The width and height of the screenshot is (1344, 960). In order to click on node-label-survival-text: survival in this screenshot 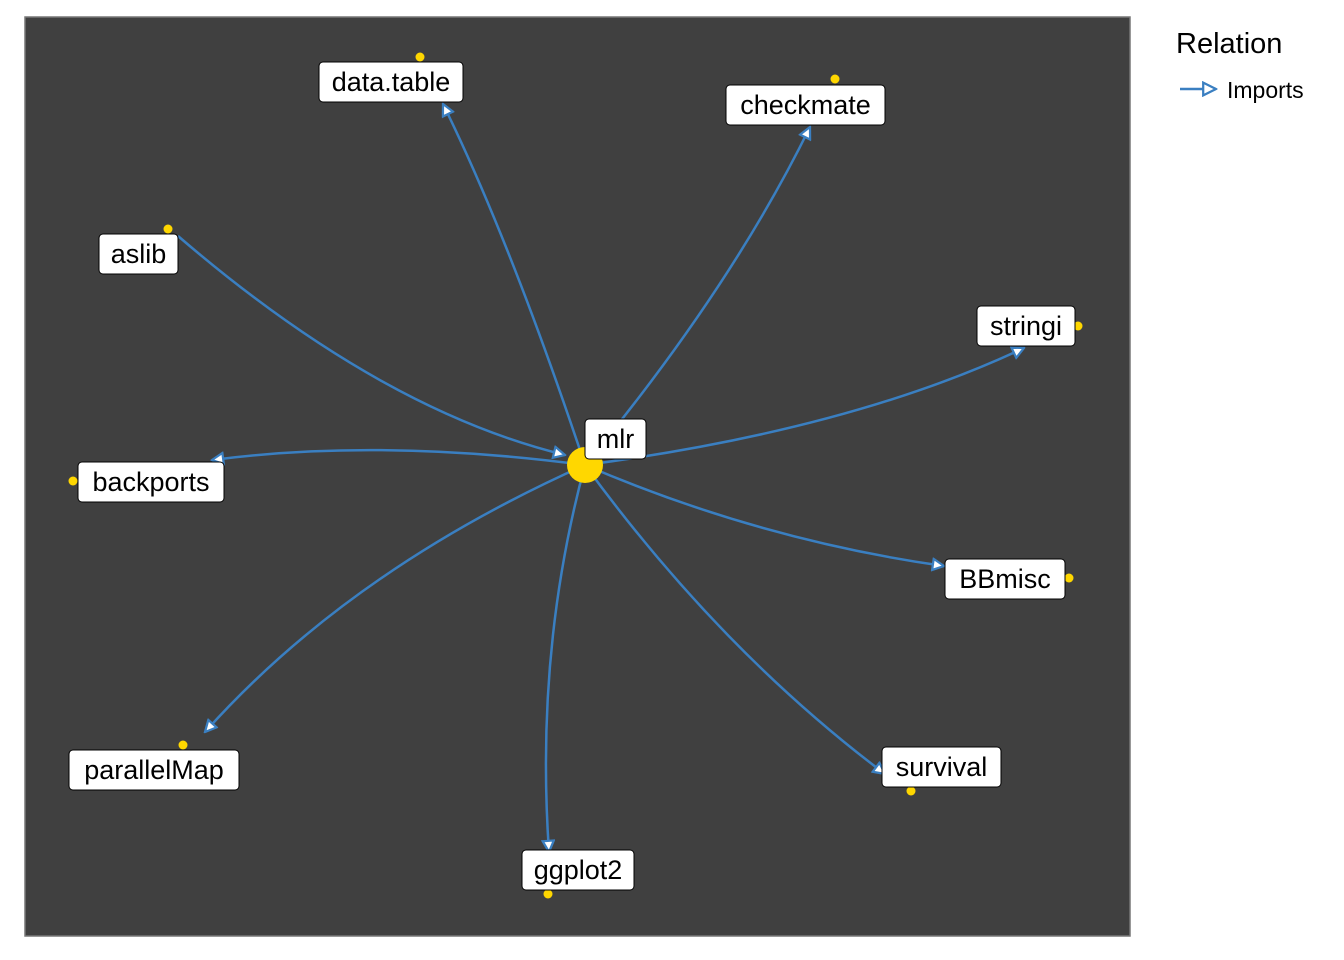, I will do `click(942, 767)`.